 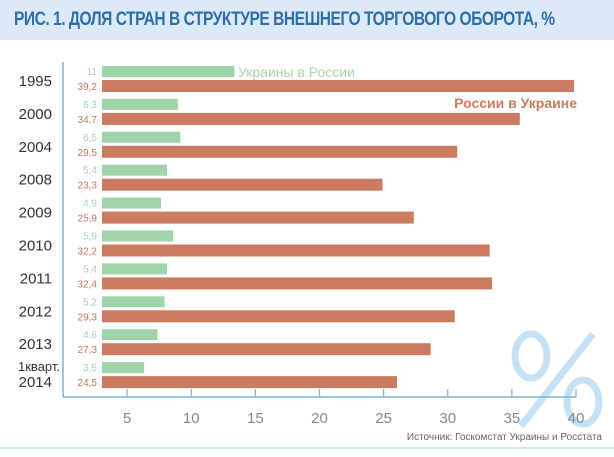 I want to click on x-tick-label: 35, so click(x=512, y=418).